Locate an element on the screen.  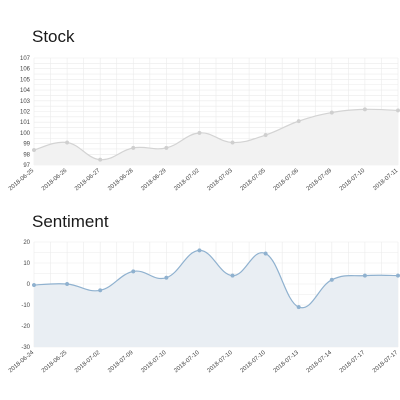
stock-x-tick-label: 2018-06-25 is located at coordinates (22, 180).